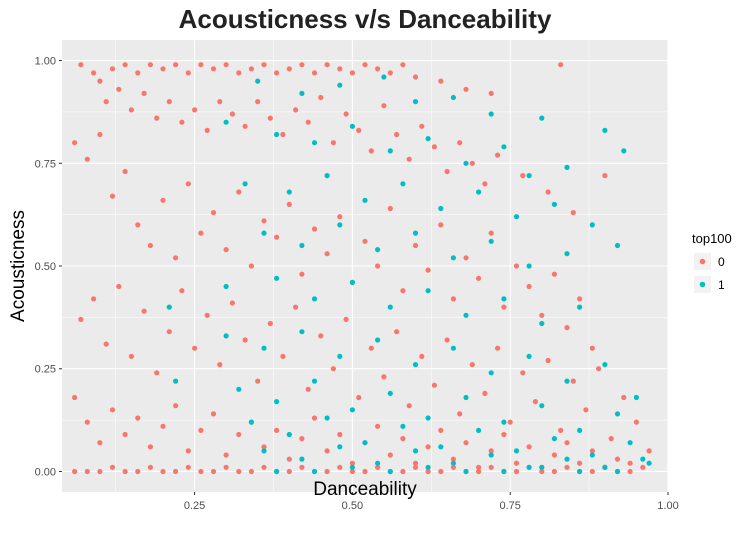 The width and height of the screenshot is (751, 541). What do you see at coordinates (365, 489) in the screenshot?
I see `x-axis-title: Danceability` at bounding box center [365, 489].